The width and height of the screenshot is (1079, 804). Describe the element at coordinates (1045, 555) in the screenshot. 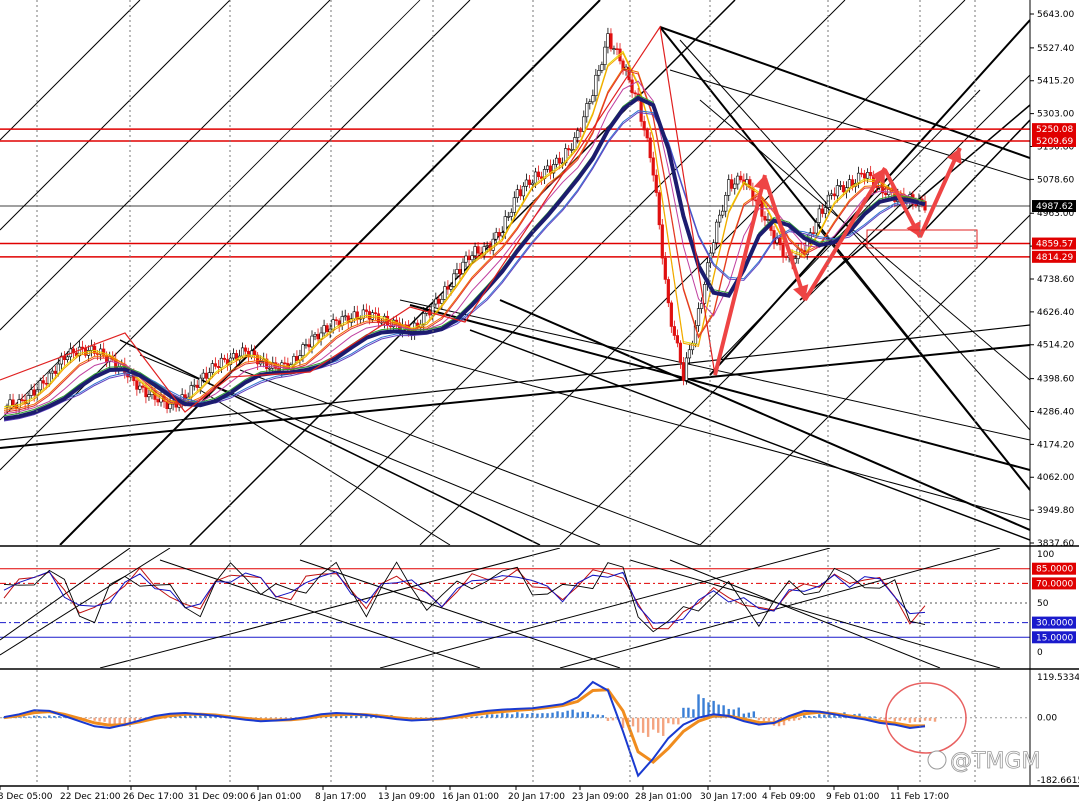

I see `oscillator-tick-label: 100` at that location.